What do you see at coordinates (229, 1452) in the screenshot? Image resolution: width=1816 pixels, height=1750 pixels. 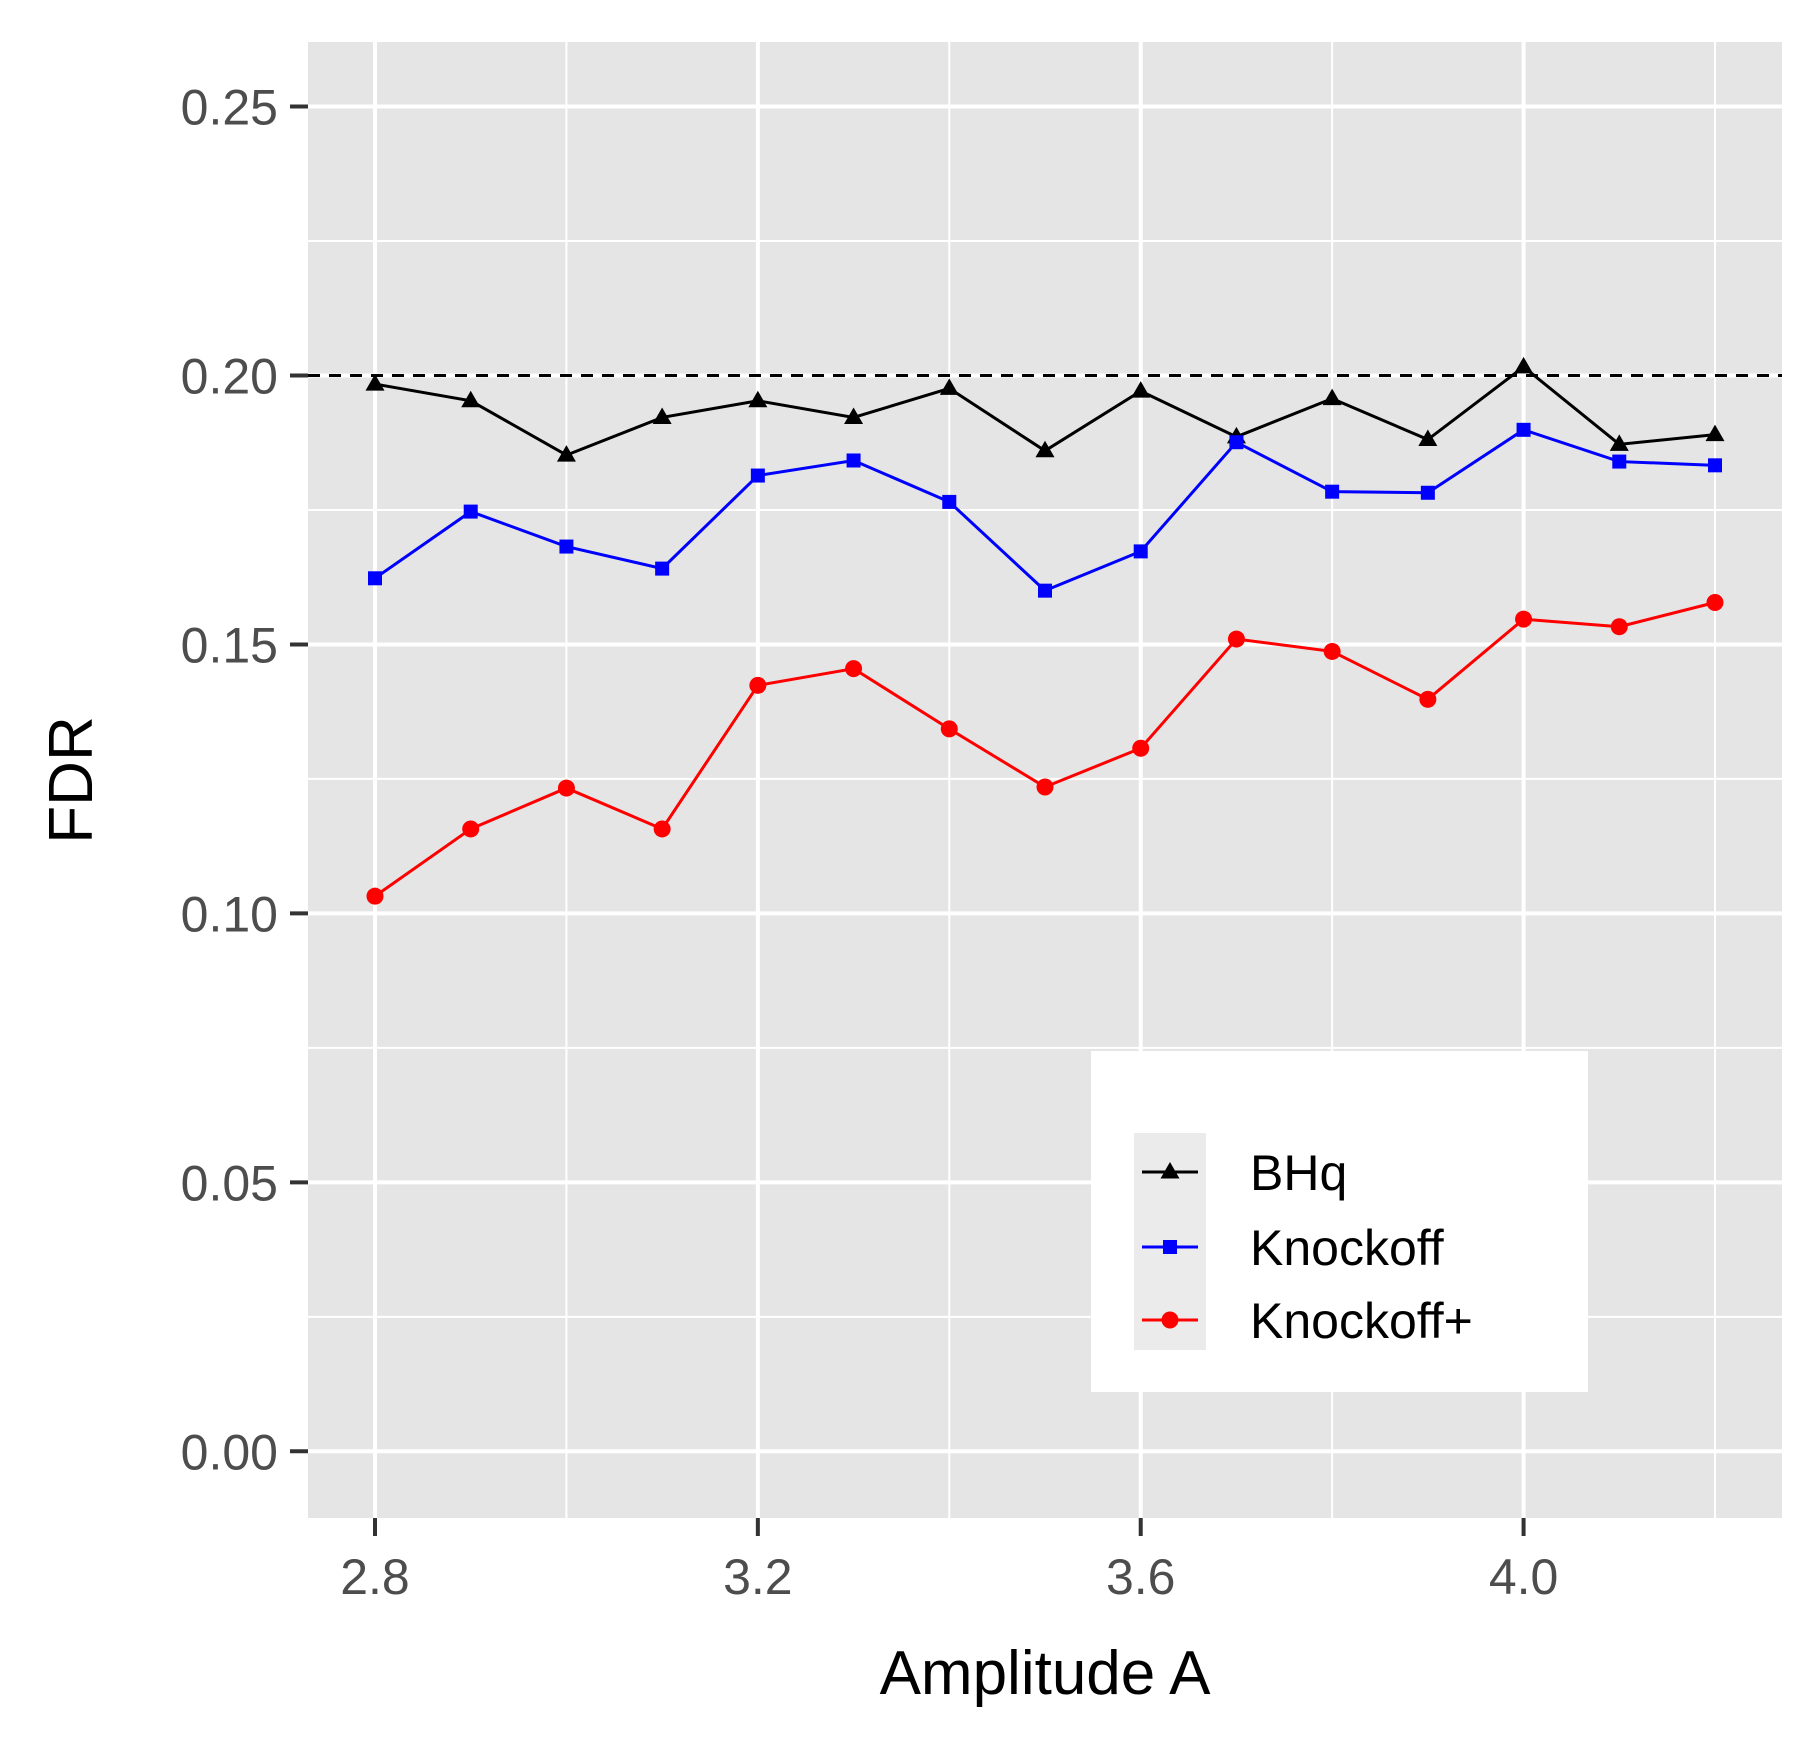 I see `y-tick-label: 0.00` at bounding box center [229, 1452].